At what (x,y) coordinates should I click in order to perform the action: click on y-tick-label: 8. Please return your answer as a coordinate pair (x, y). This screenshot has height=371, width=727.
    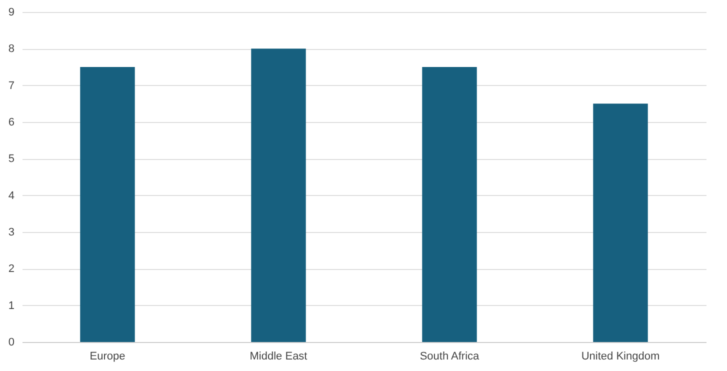
    Looking at the image, I should click on (11, 49).